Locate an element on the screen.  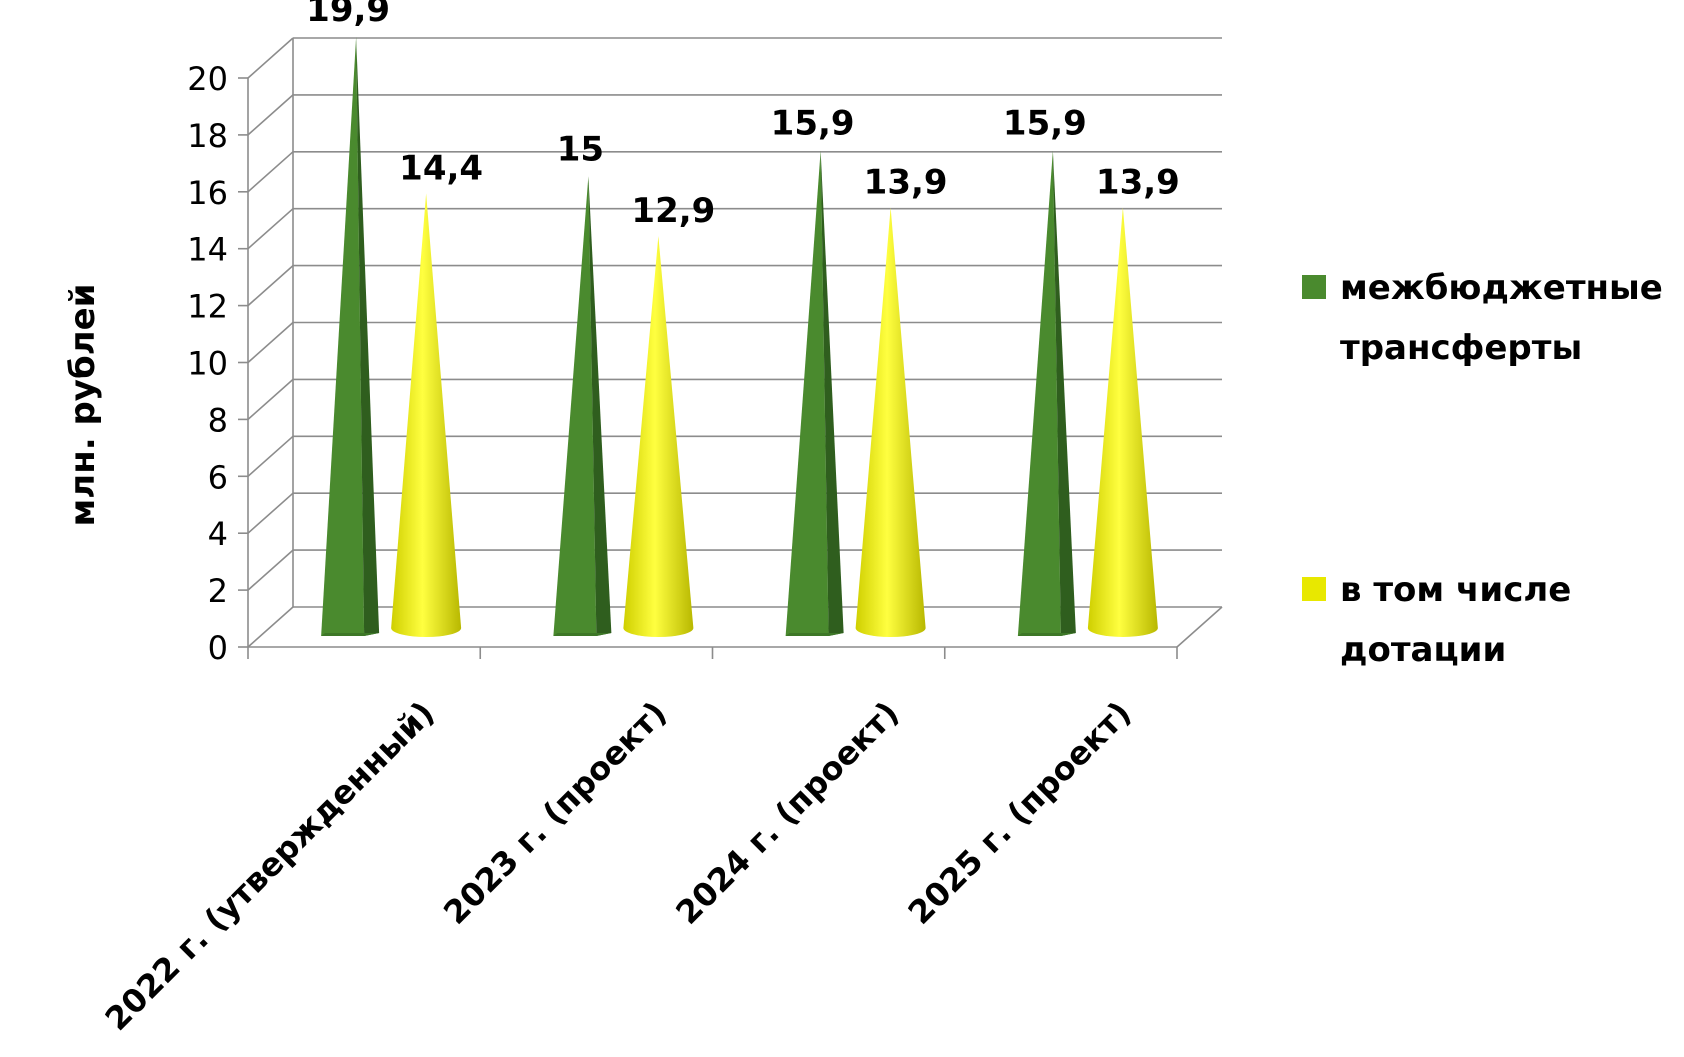
legend-label: дотации is located at coordinates (1423, 650).